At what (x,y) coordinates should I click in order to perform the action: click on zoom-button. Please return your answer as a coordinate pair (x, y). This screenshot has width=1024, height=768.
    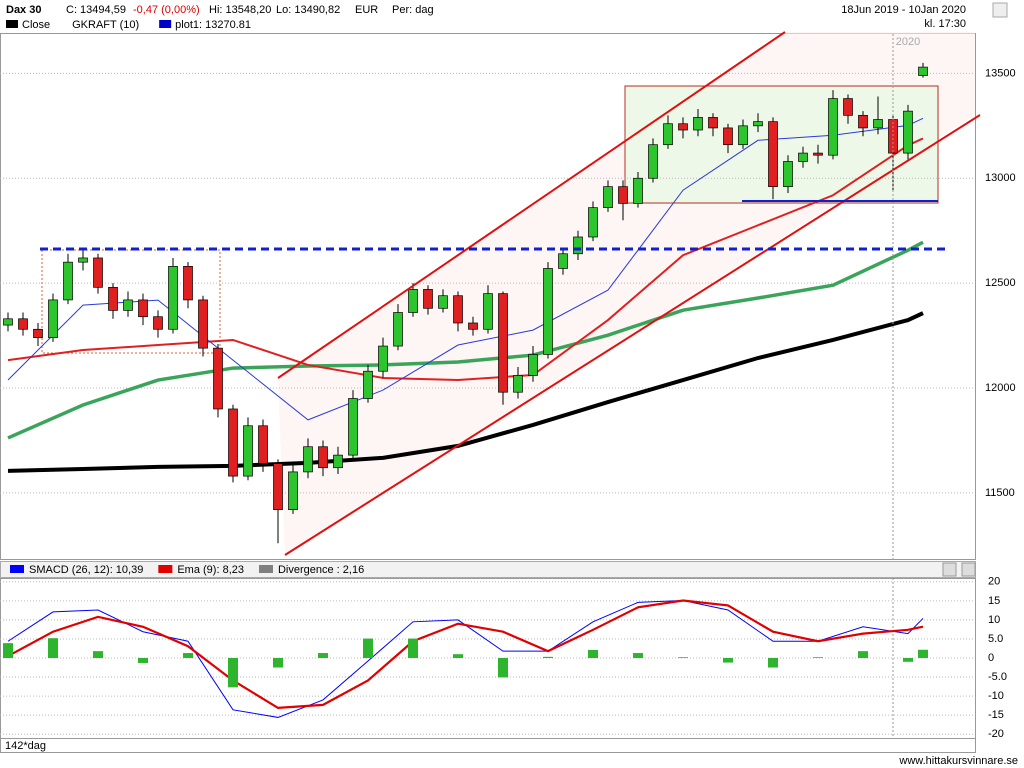
    Looking at the image, I should click on (949, 569).